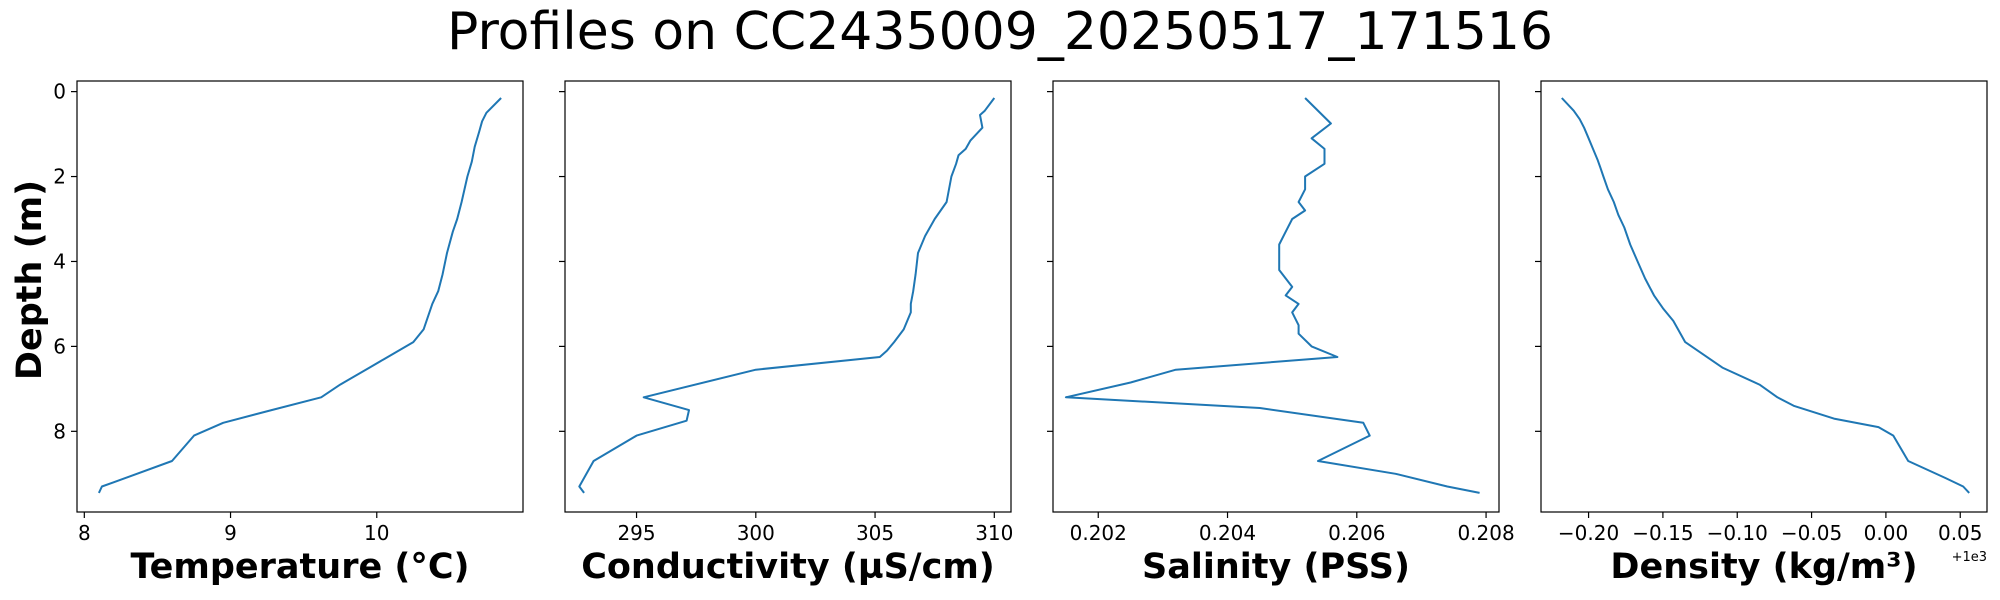 The width and height of the screenshot is (2000, 600). What do you see at coordinates (30, 280) in the screenshot?
I see `y-axis-label: Depth (m)` at bounding box center [30, 280].